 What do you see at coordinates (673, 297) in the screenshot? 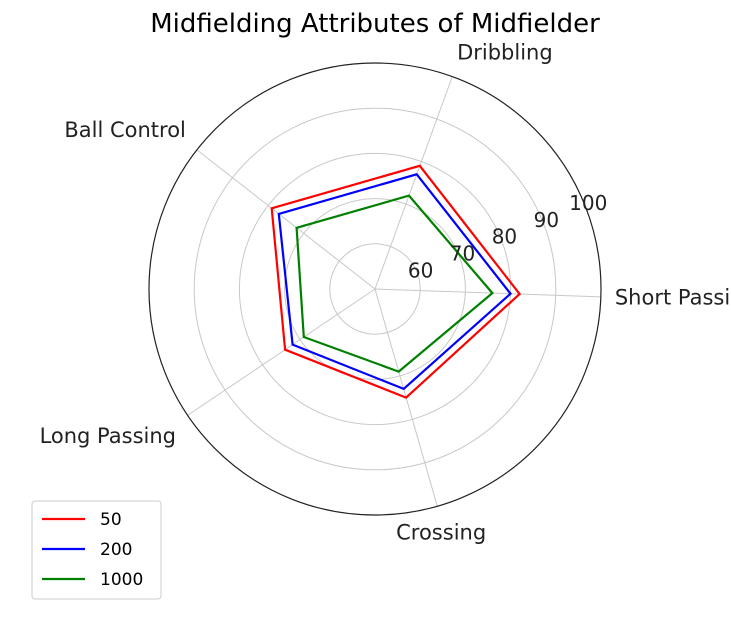
I see `axis-label-short-passing: Short Passing` at bounding box center [673, 297].